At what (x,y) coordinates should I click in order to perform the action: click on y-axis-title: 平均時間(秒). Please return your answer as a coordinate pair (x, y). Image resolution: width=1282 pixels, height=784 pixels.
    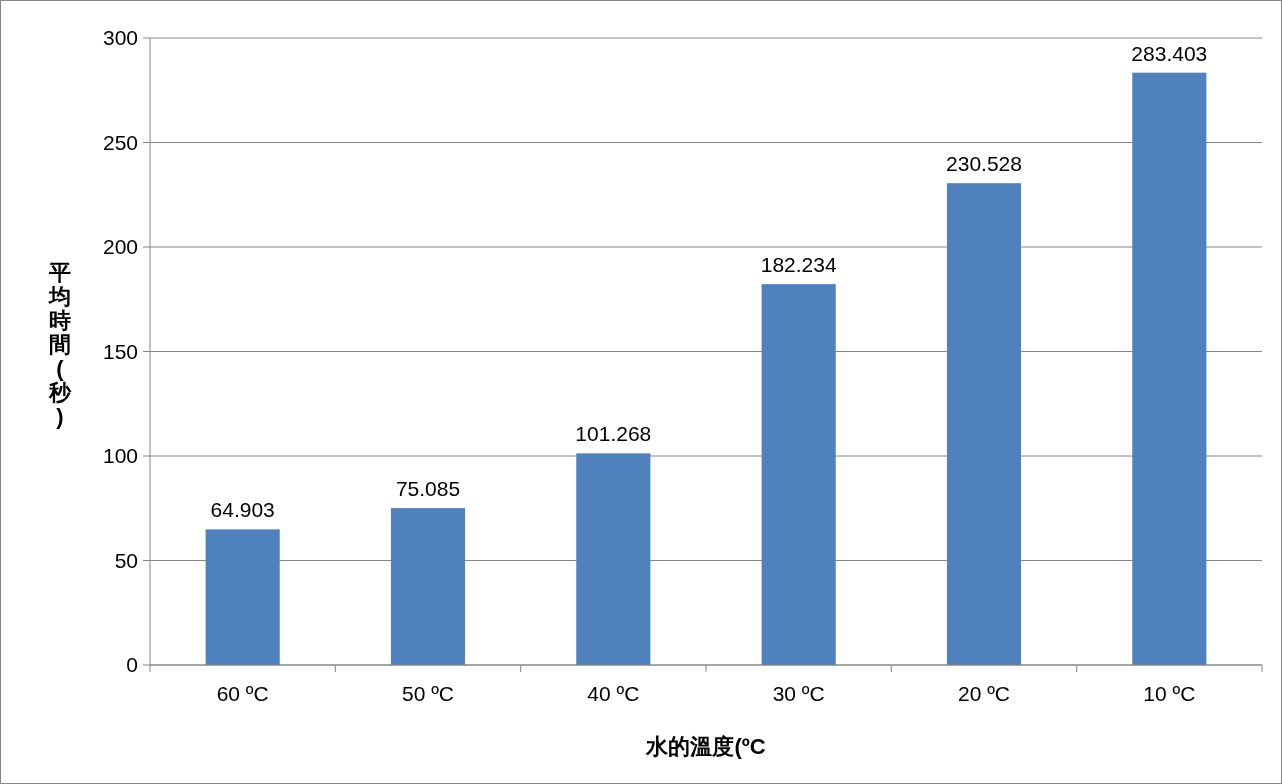
    Looking at the image, I should click on (60, 344).